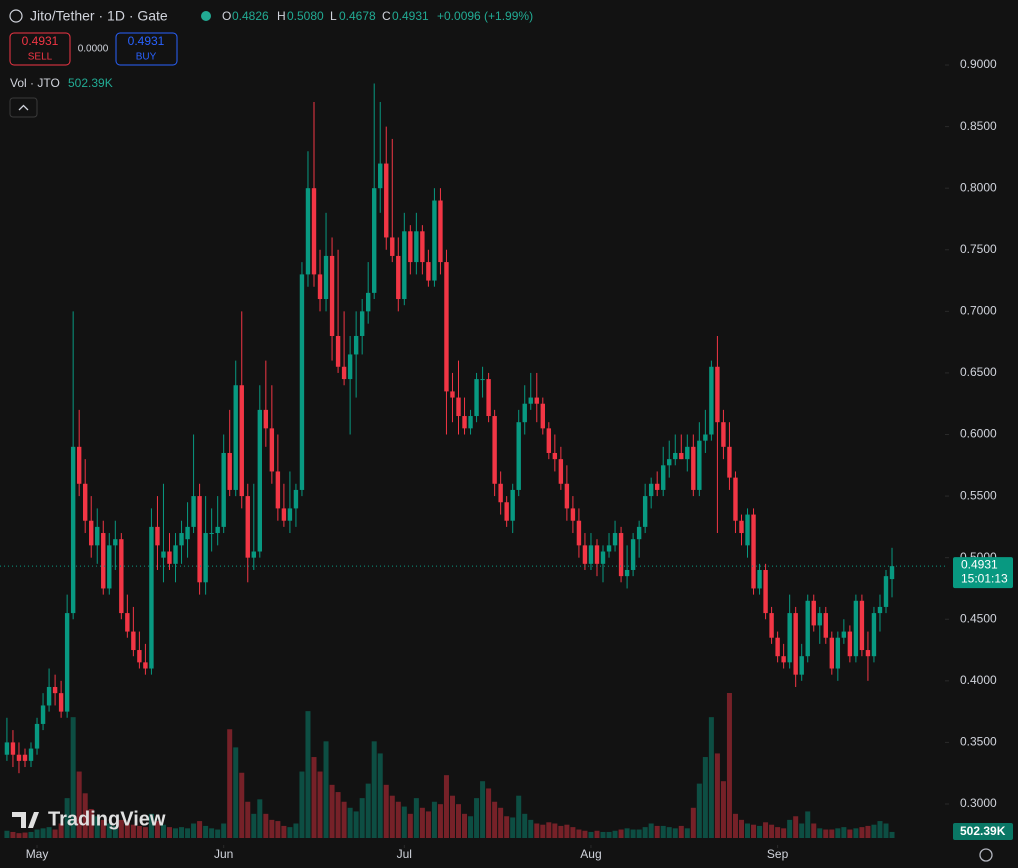 This screenshot has height=868, width=1018. I want to click on low-label: L, so click(333, 16).